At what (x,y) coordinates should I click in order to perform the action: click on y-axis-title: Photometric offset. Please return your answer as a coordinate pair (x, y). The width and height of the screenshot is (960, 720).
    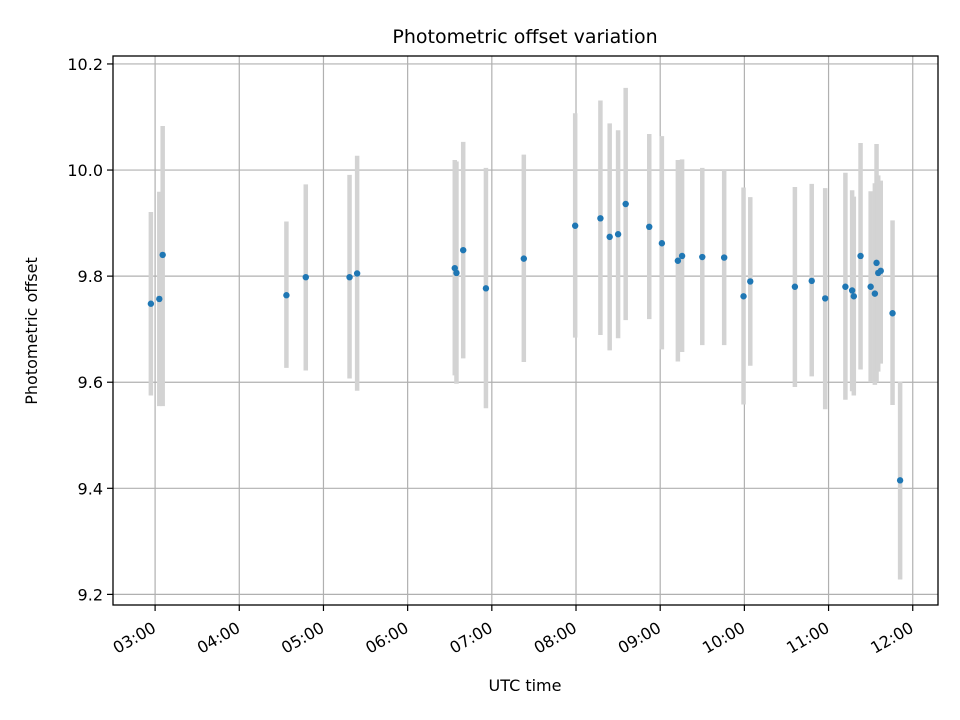
    Looking at the image, I should click on (31, 331).